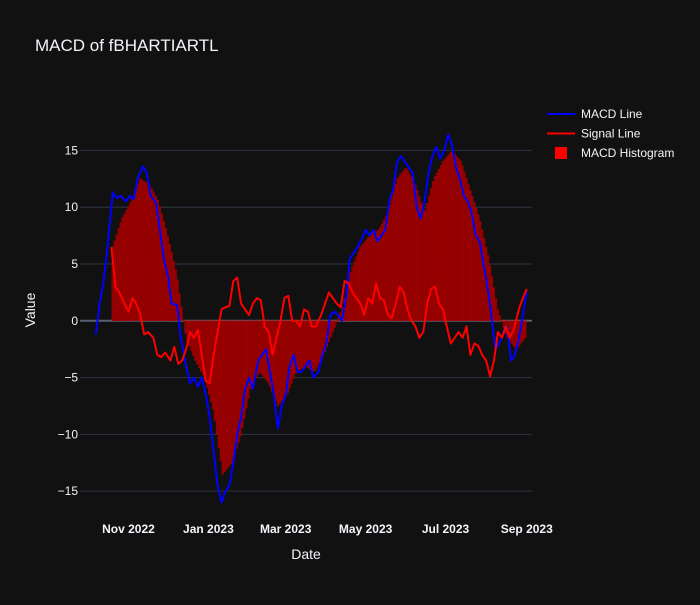 This screenshot has height=605, width=700. I want to click on x-axis-label: Date, so click(306, 554).